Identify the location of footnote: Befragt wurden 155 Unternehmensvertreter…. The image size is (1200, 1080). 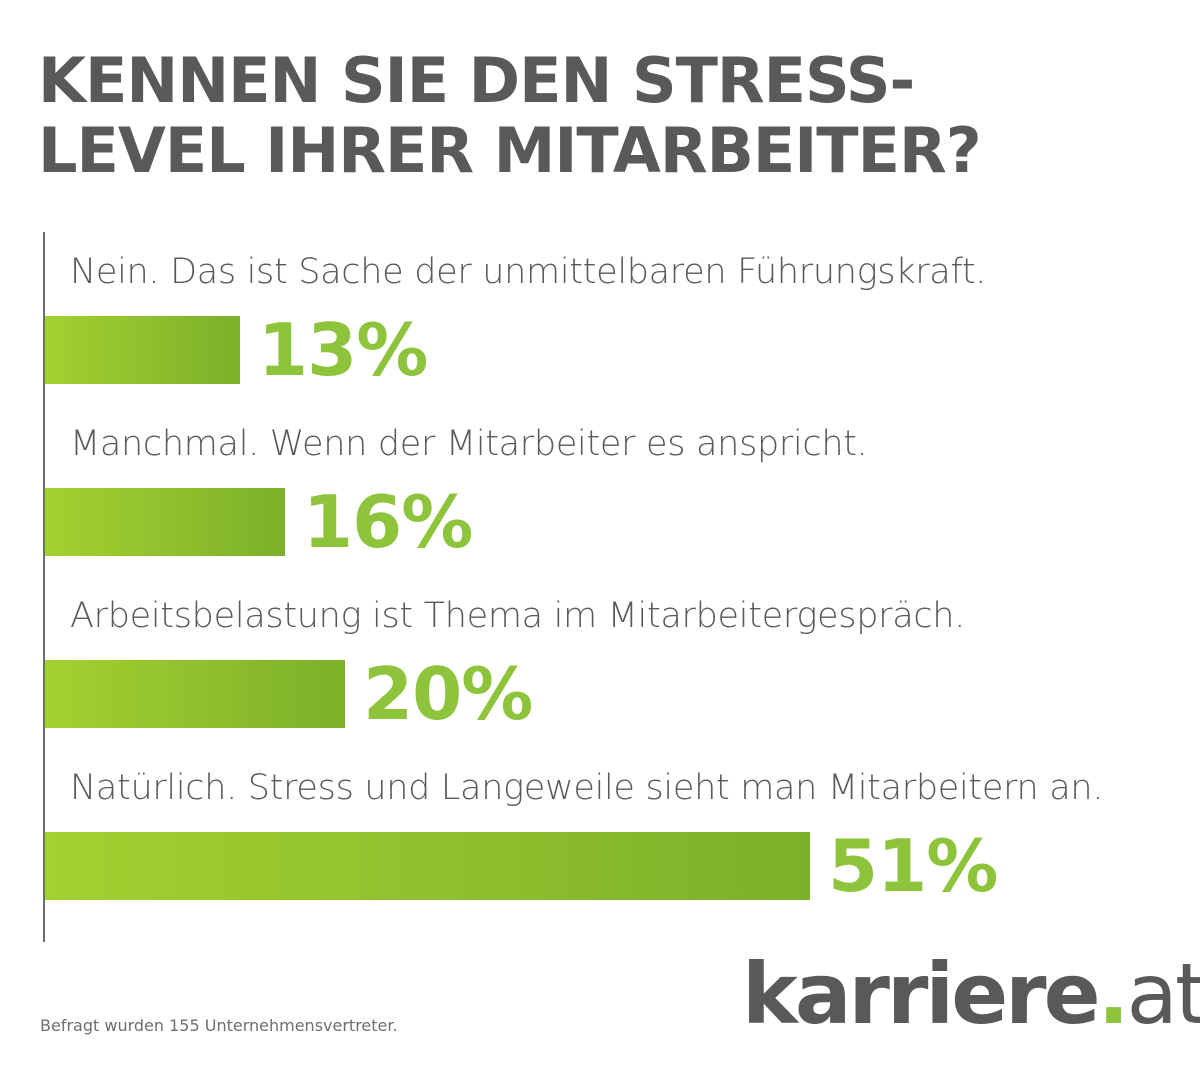
(219, 1025).